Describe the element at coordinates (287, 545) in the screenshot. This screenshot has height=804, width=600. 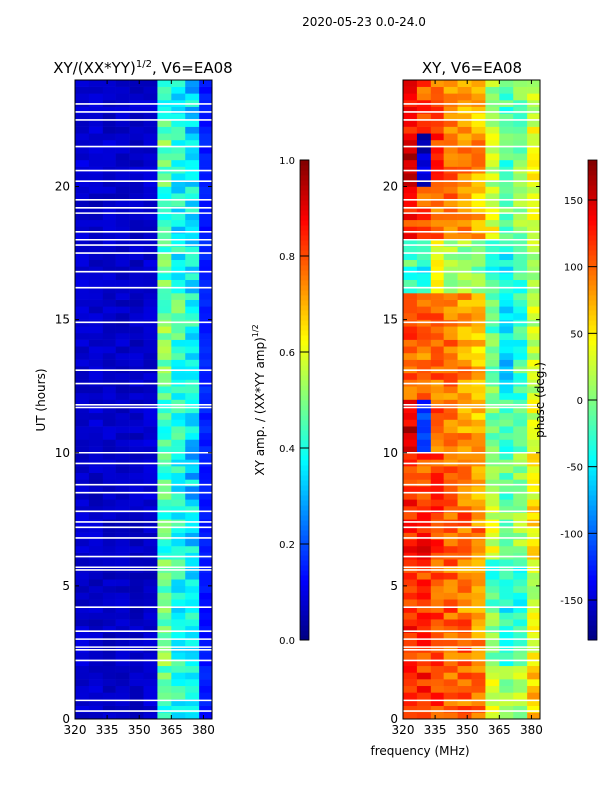
I see `colorbar-tick-label: 0.2` at that location.